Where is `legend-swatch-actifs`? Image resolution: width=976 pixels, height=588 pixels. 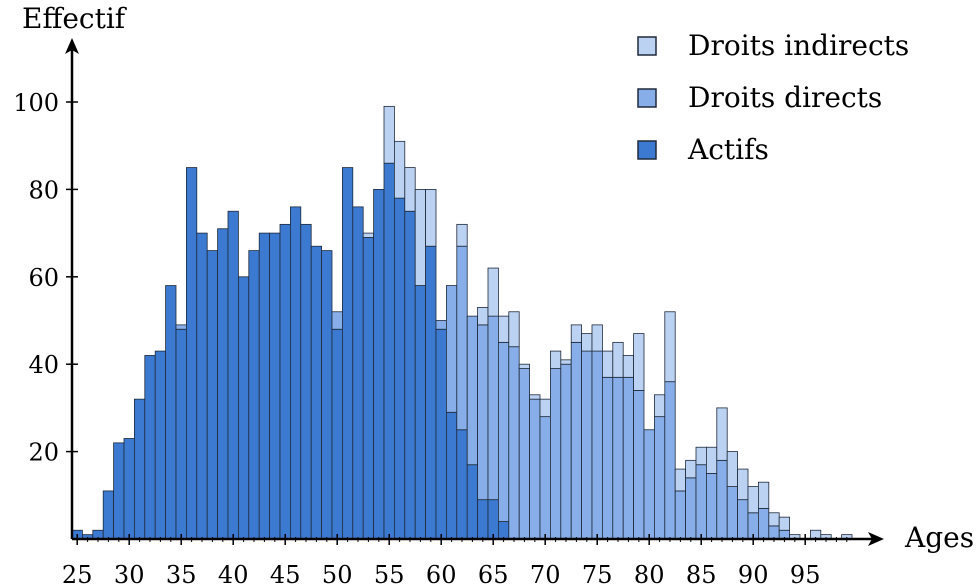
legend-swatch-actifs is located at coordinates (647, 150).